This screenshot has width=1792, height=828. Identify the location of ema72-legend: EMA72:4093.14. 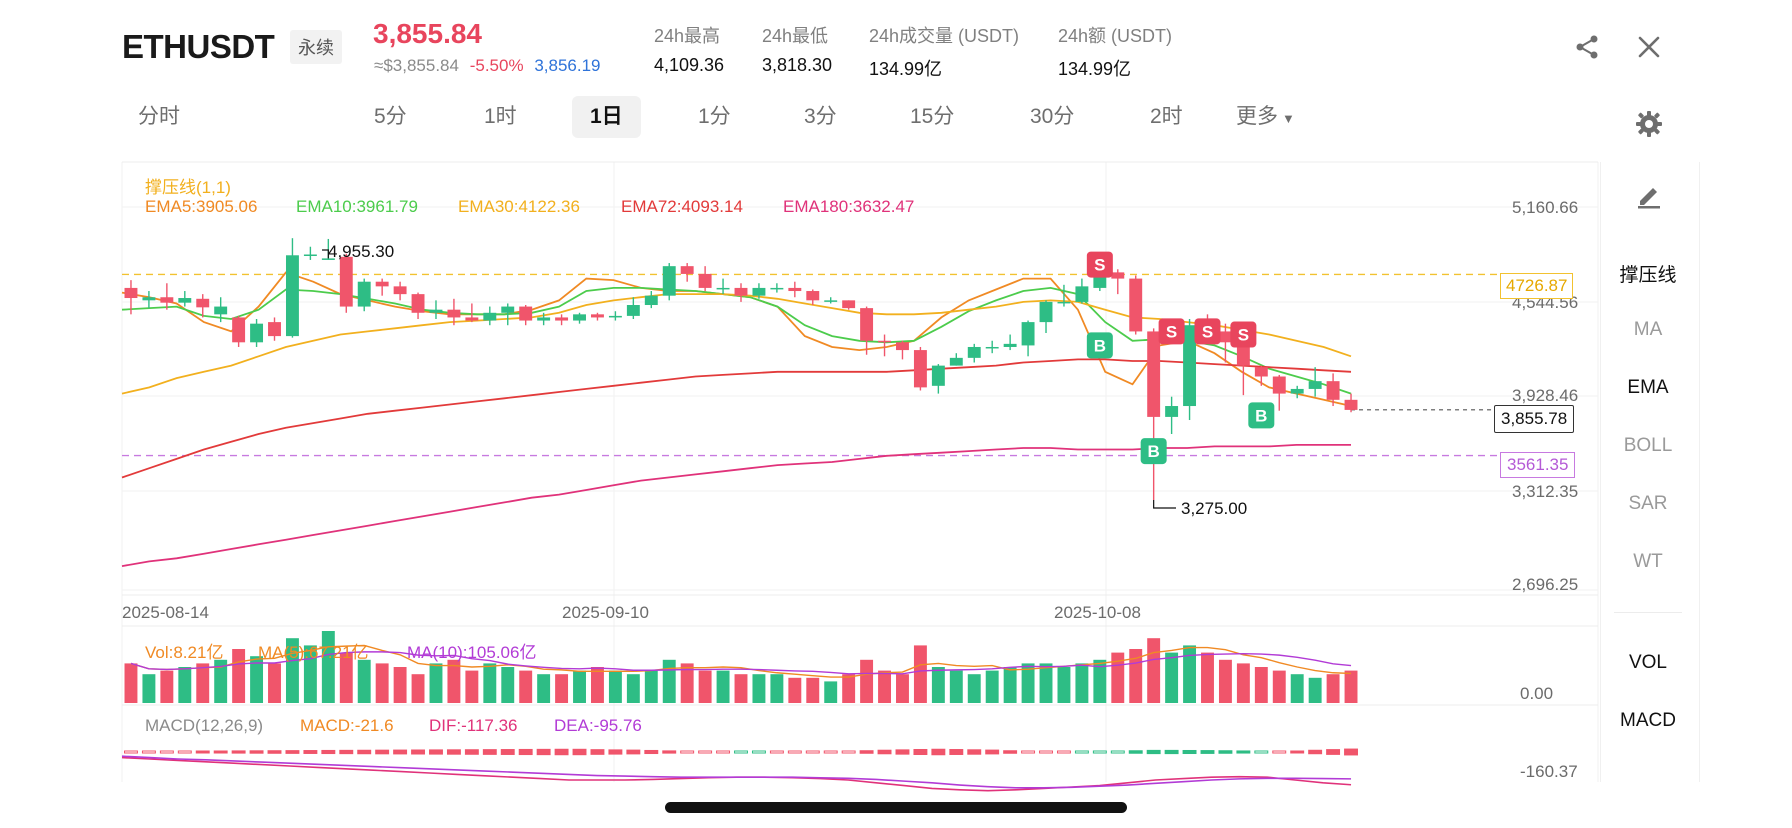
(682, 206).